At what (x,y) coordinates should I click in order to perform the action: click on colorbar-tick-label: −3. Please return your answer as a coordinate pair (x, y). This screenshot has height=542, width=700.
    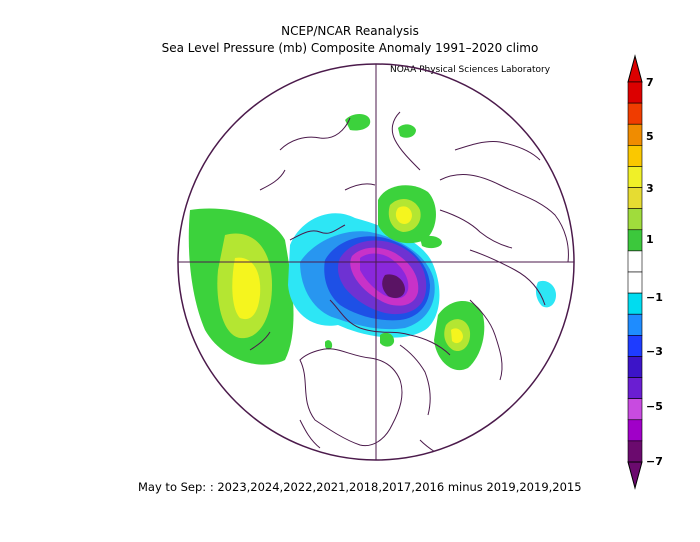
    Looking at the image, I should click on (654, 351).